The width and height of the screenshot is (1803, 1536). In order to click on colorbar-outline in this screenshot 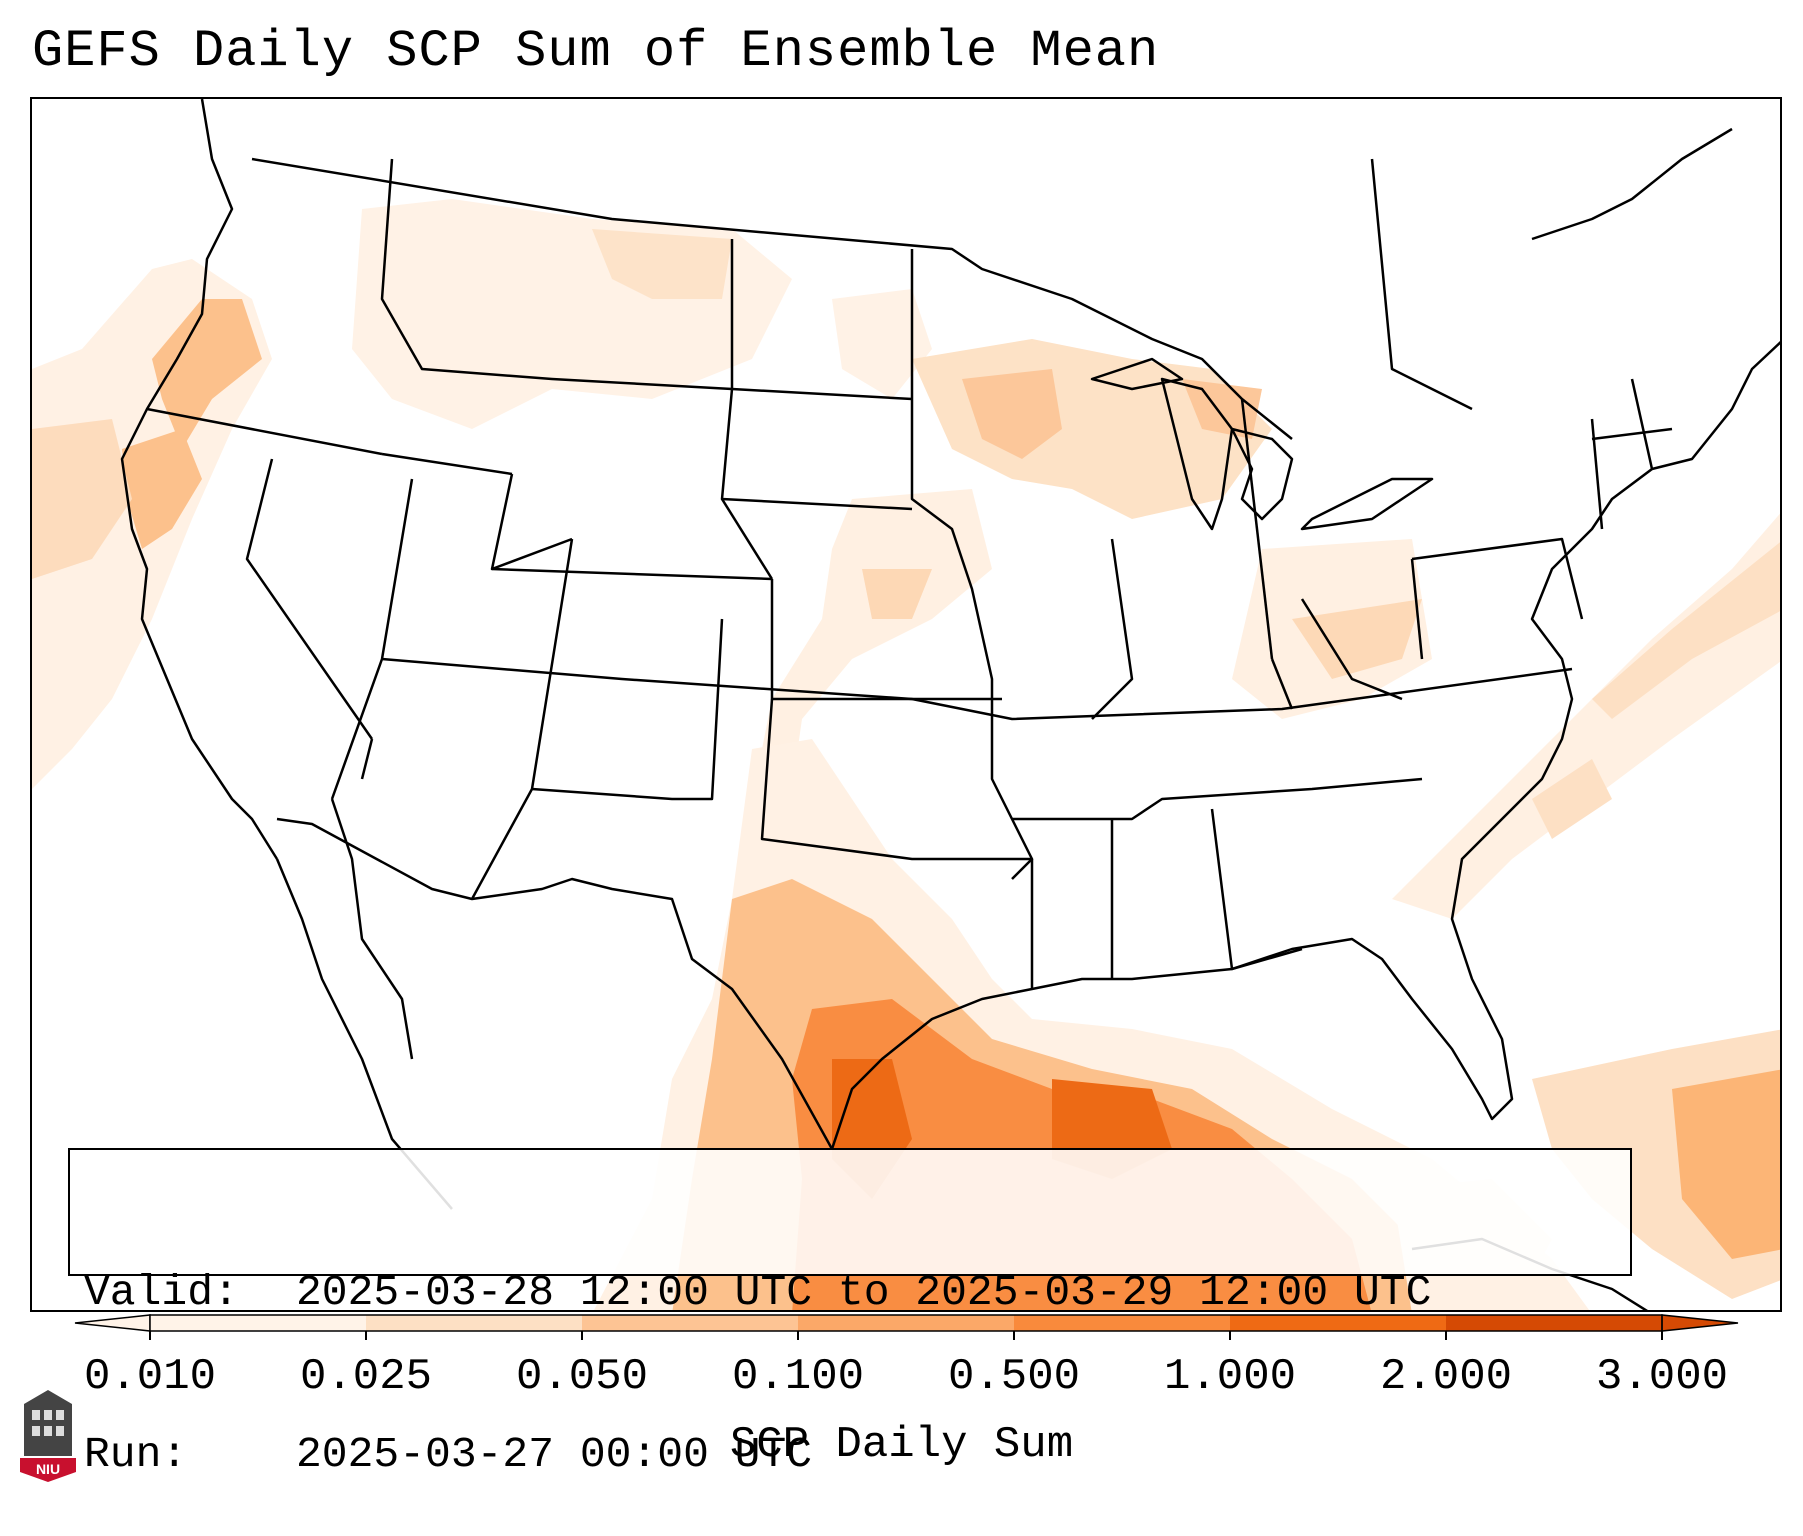, I will do `click(906, 1323)`.